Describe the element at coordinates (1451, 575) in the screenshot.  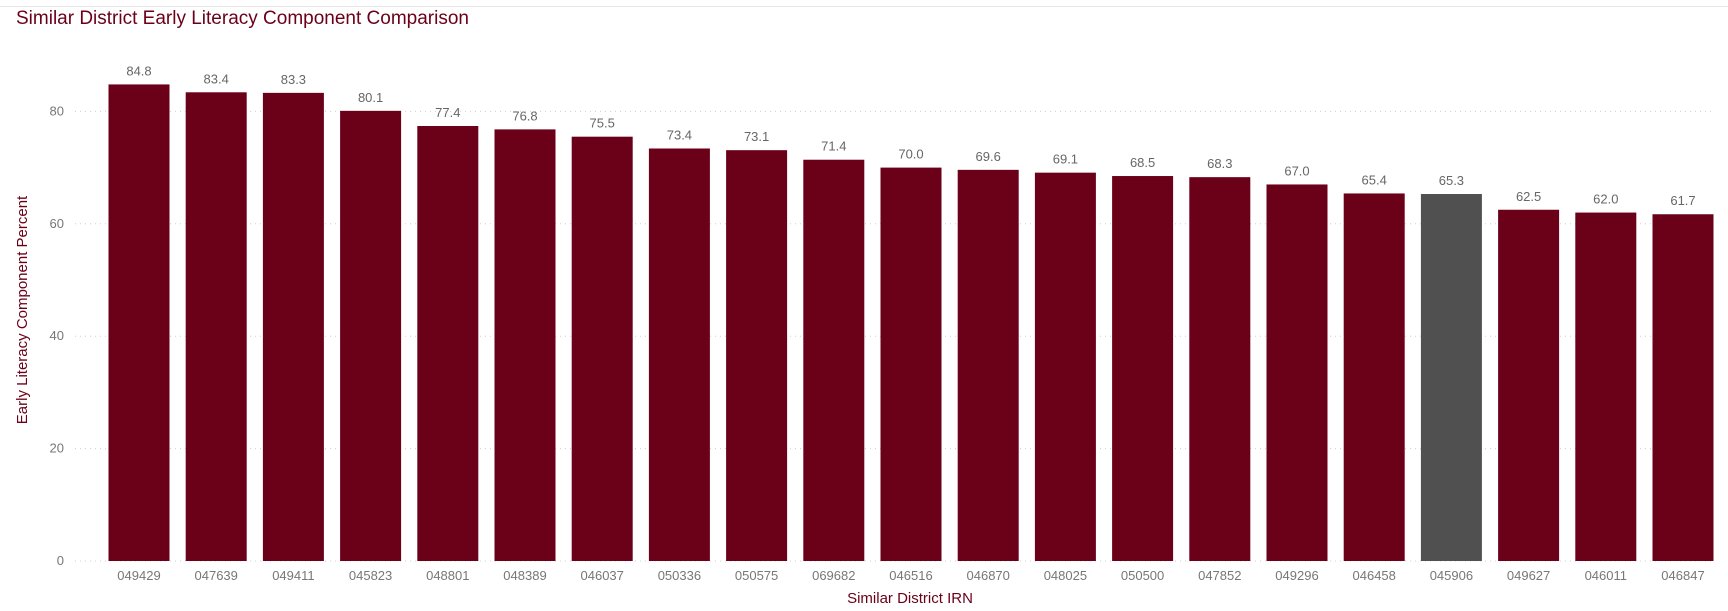
I see `x-tick-label: 045906` at that location.